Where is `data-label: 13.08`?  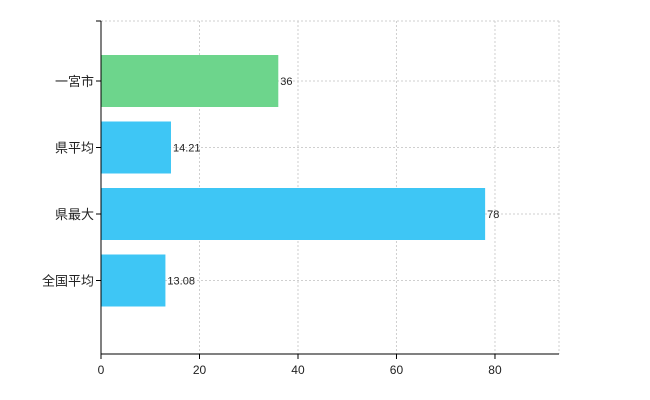
data-label: 13.08 is located at coordinates (181, 282).